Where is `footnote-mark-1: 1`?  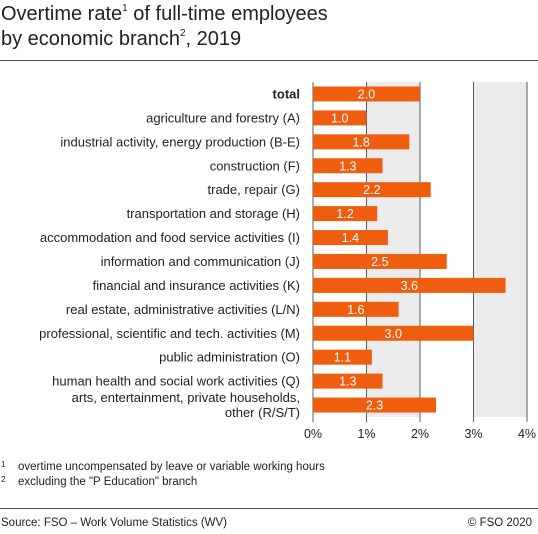
footnote-mark-1: 1 is located at coordinates (3, 464).